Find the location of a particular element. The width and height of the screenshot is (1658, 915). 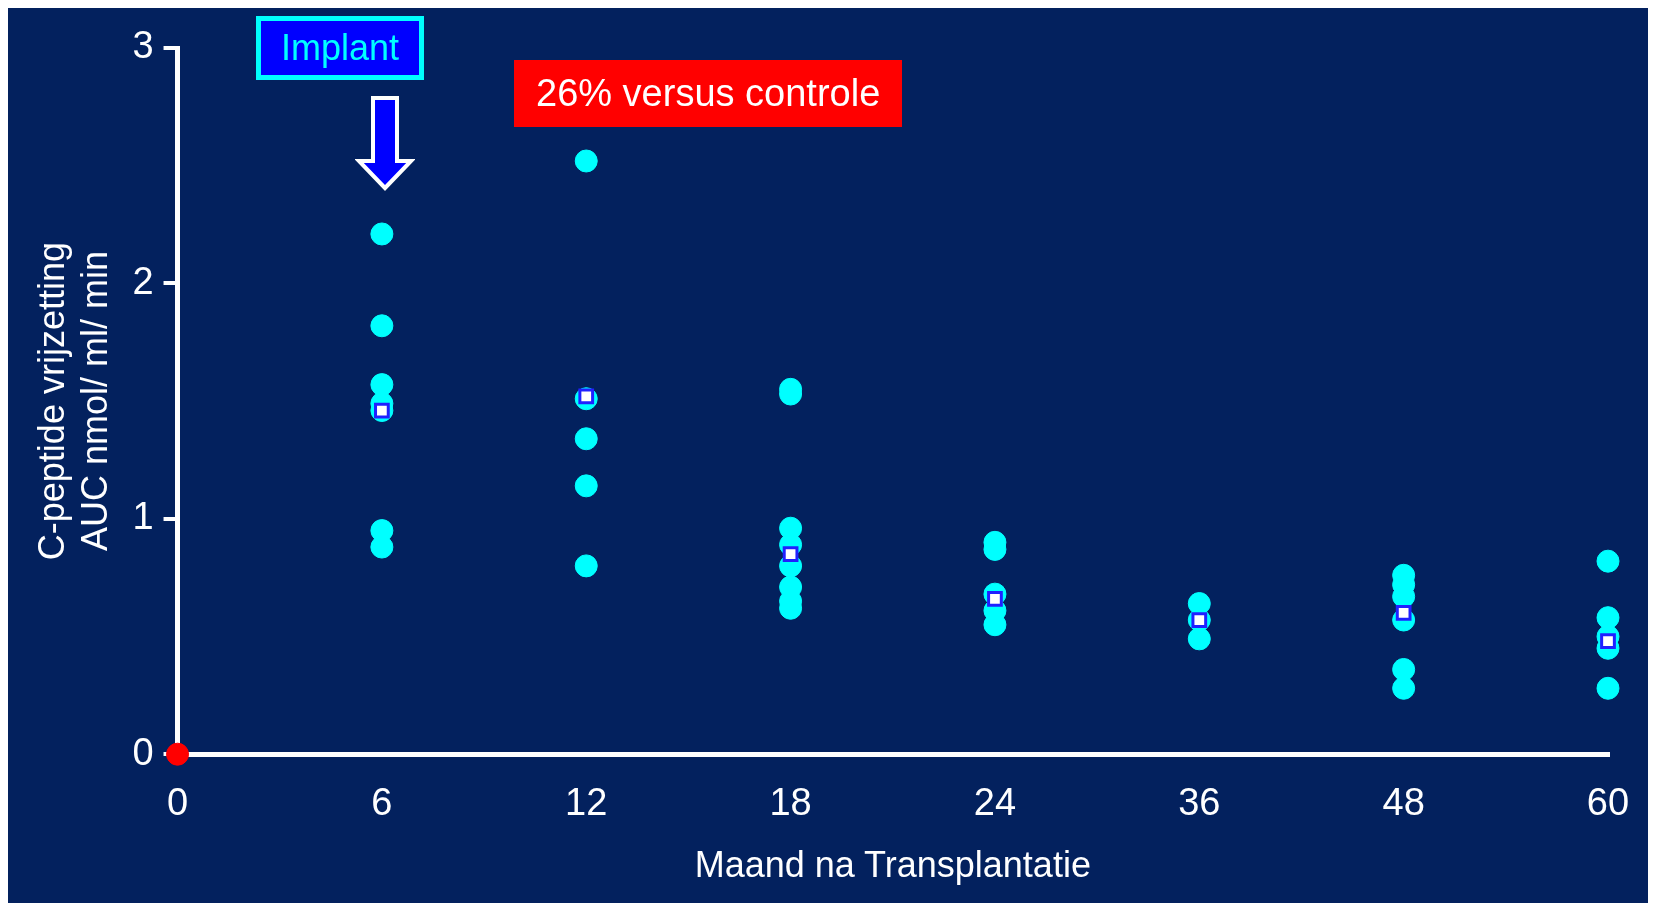

x-tick-label: 60 is located at coordinates (1608, 802).